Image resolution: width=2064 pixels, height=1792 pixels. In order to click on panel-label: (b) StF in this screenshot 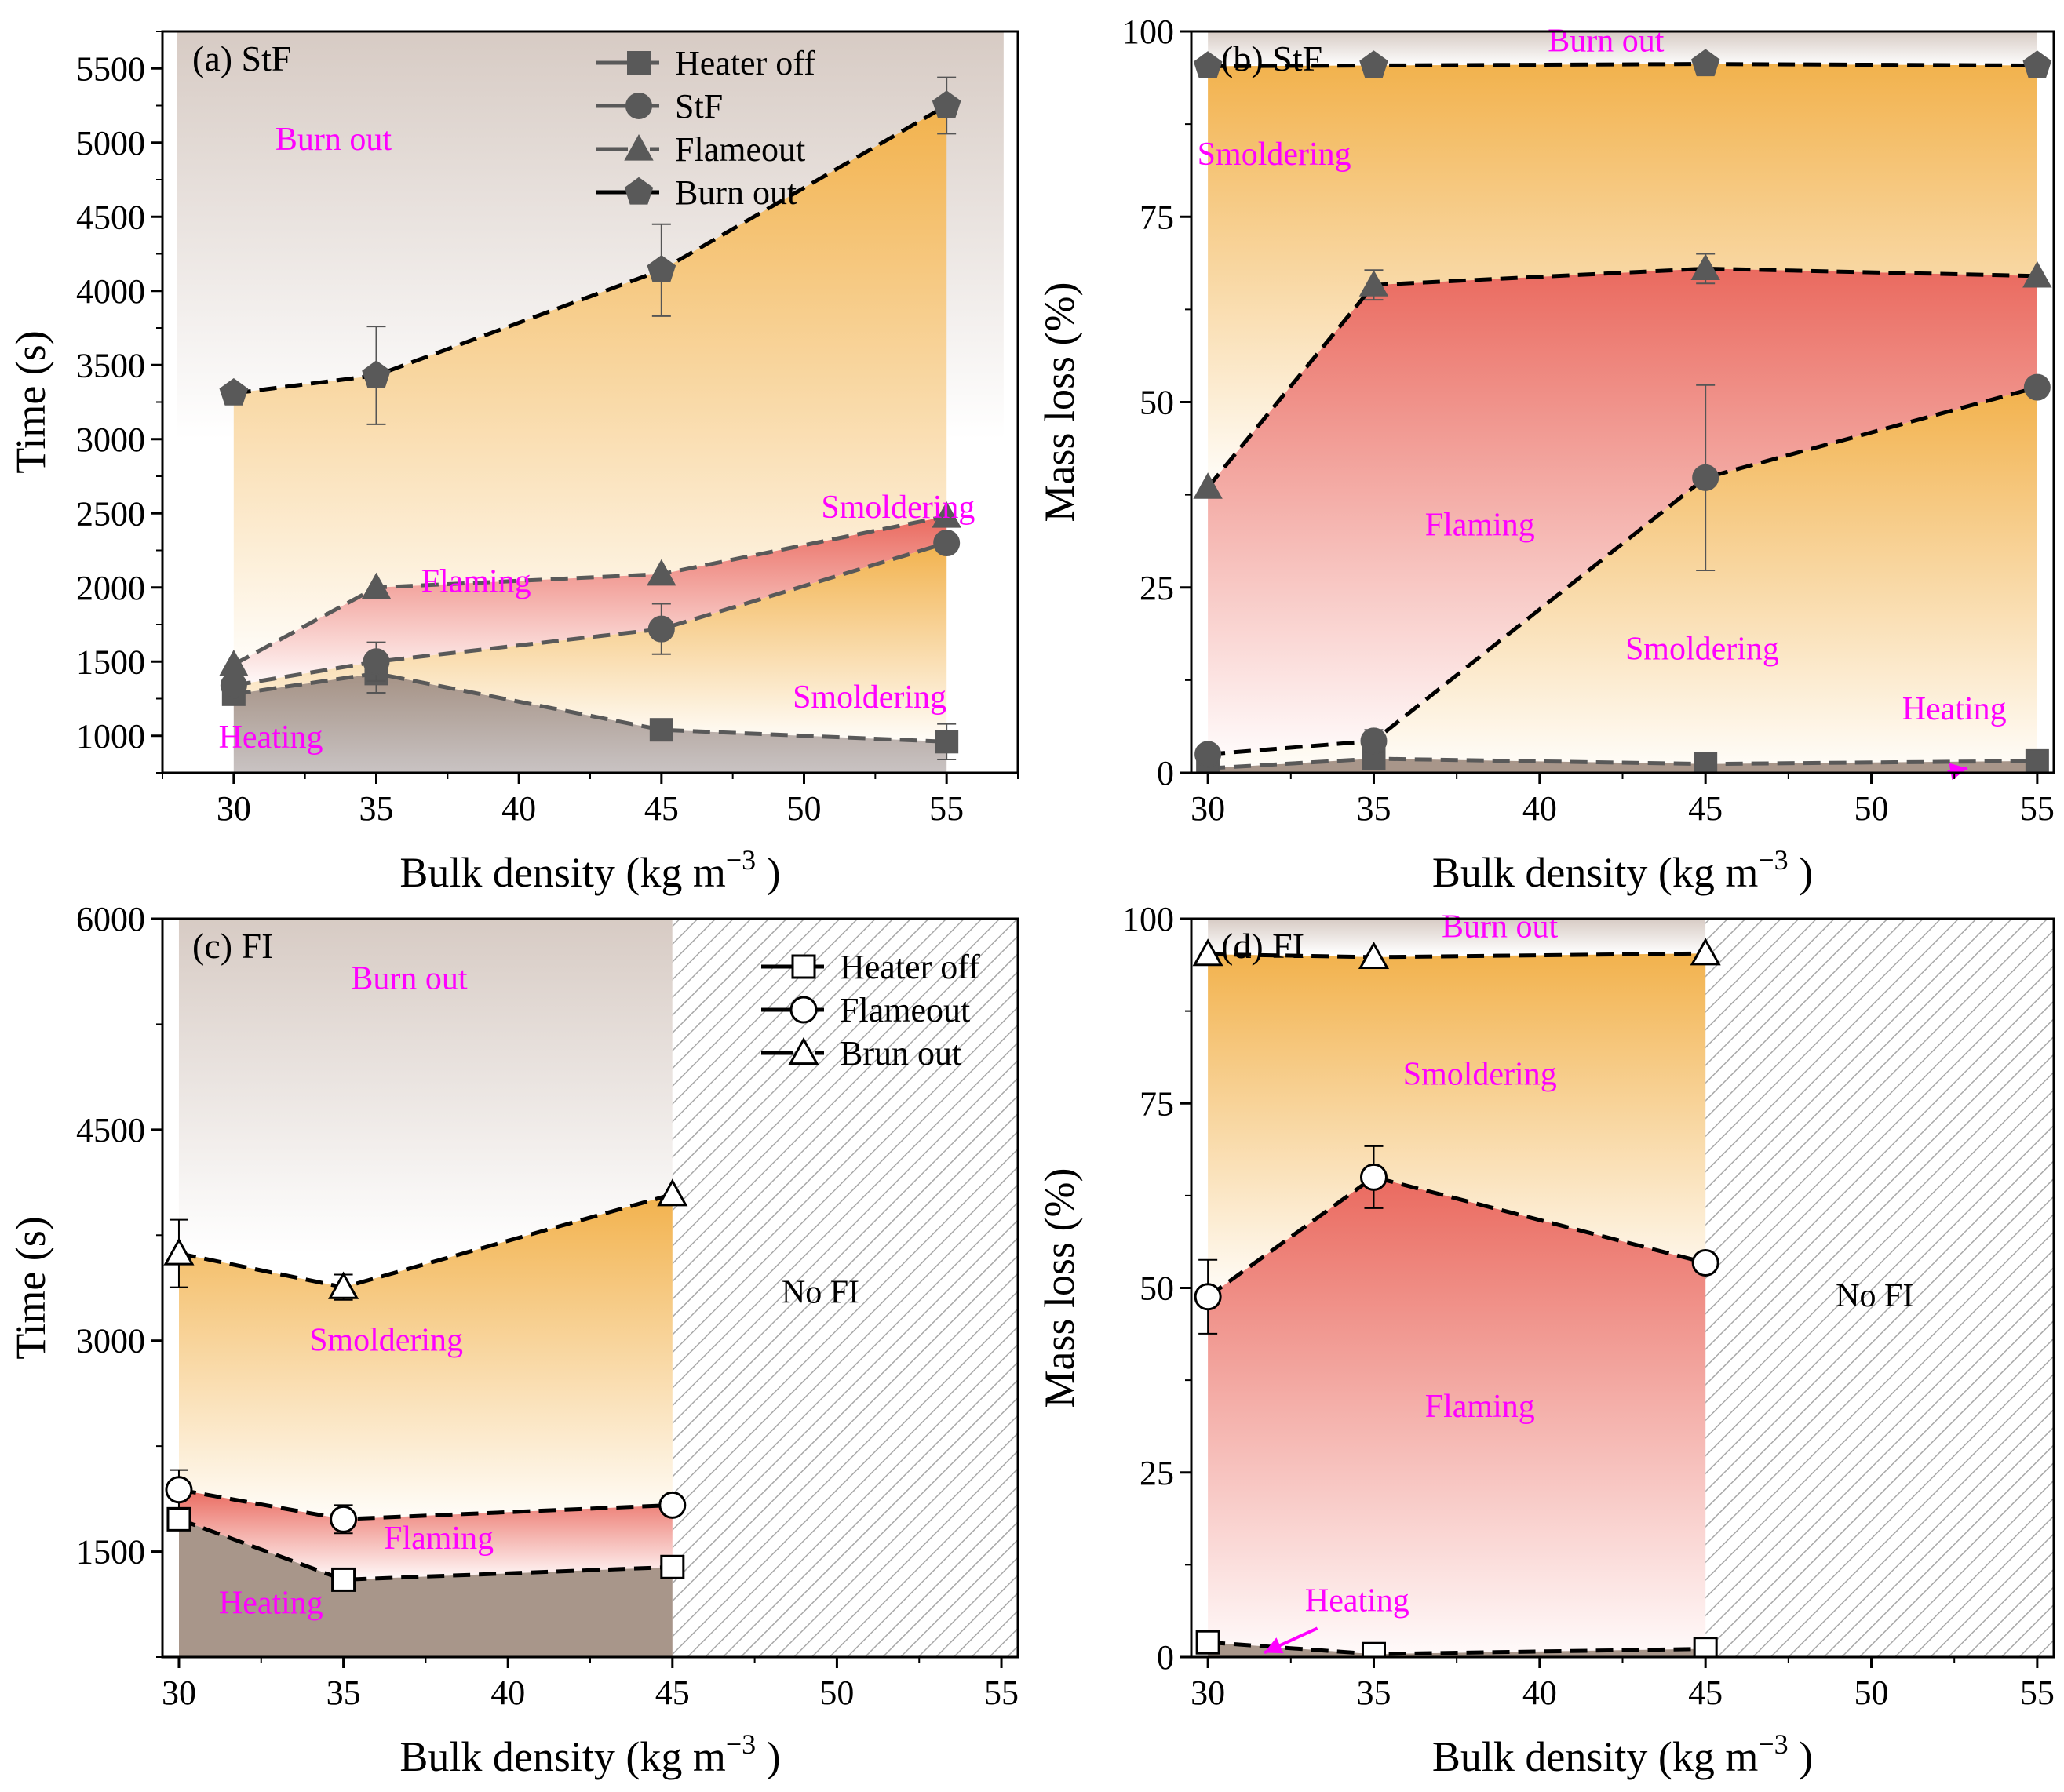, I will do `click(1272, 58)`.